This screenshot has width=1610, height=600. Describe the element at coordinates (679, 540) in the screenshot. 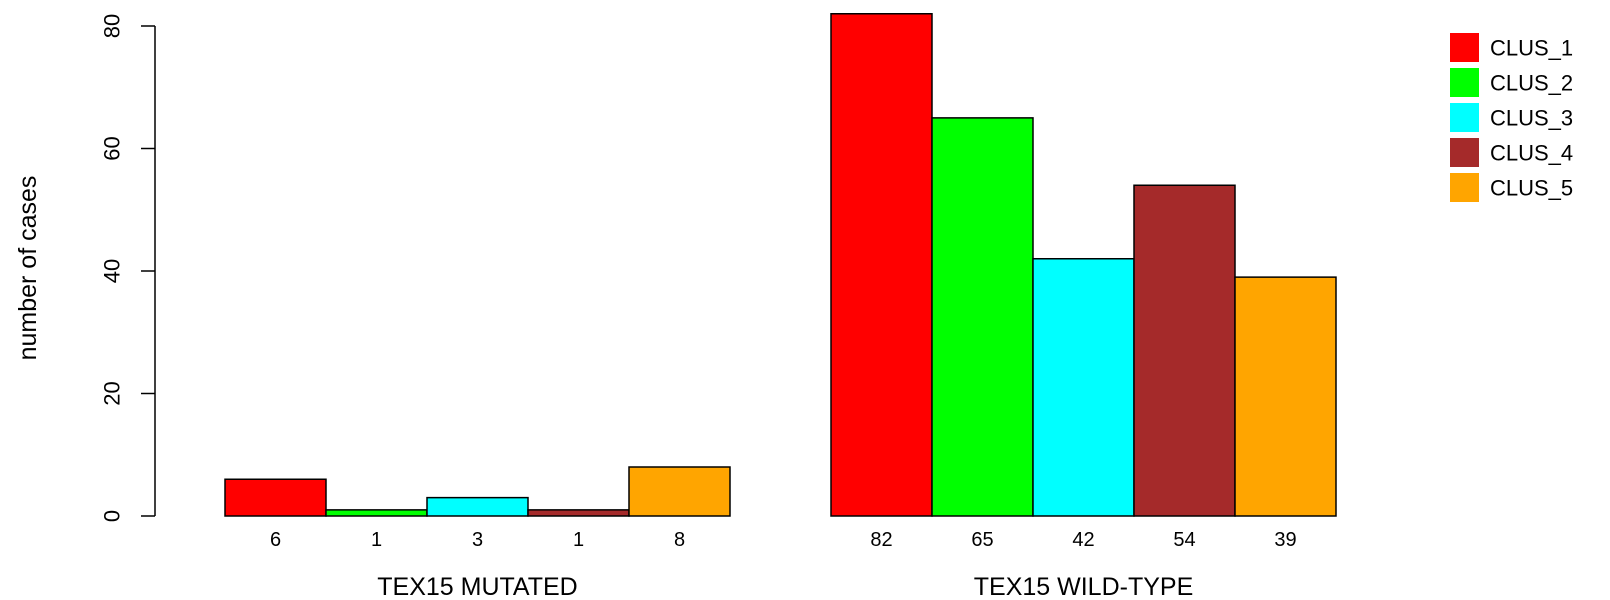

I see `bar-value-label: 8` at that location.